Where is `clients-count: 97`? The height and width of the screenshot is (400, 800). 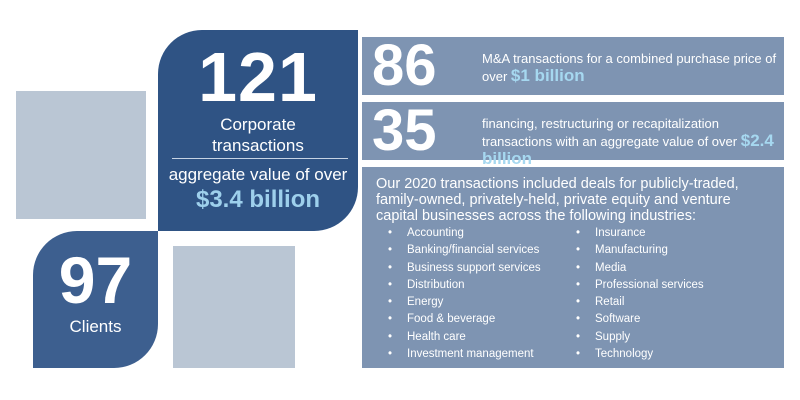 clients-count: 97 is located at coordinates (95, 280).